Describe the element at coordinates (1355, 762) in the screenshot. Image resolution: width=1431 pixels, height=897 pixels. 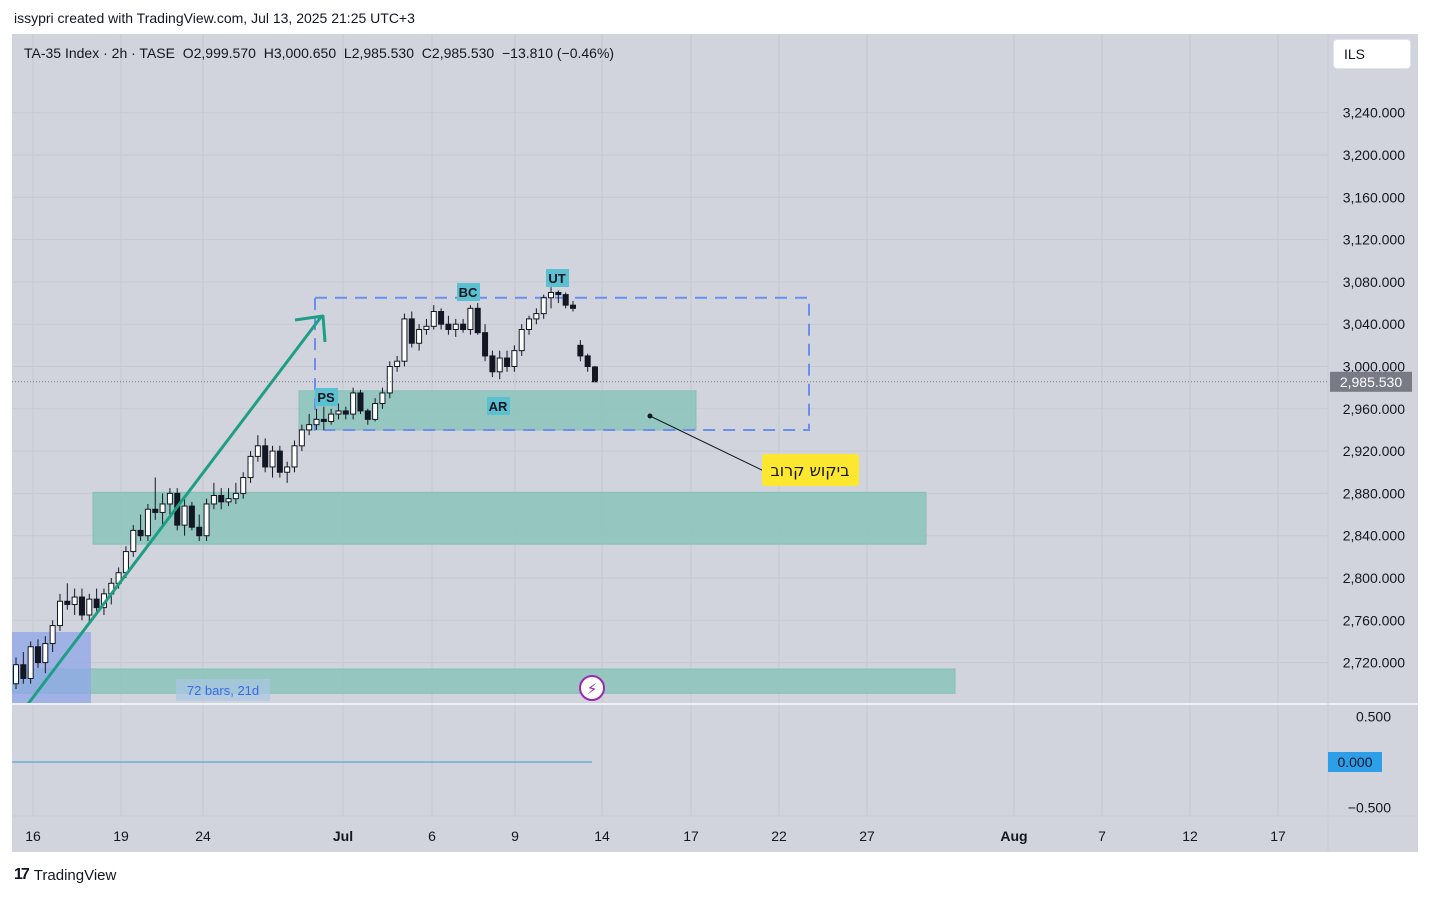
I see `indicator-value-badge` at that location.